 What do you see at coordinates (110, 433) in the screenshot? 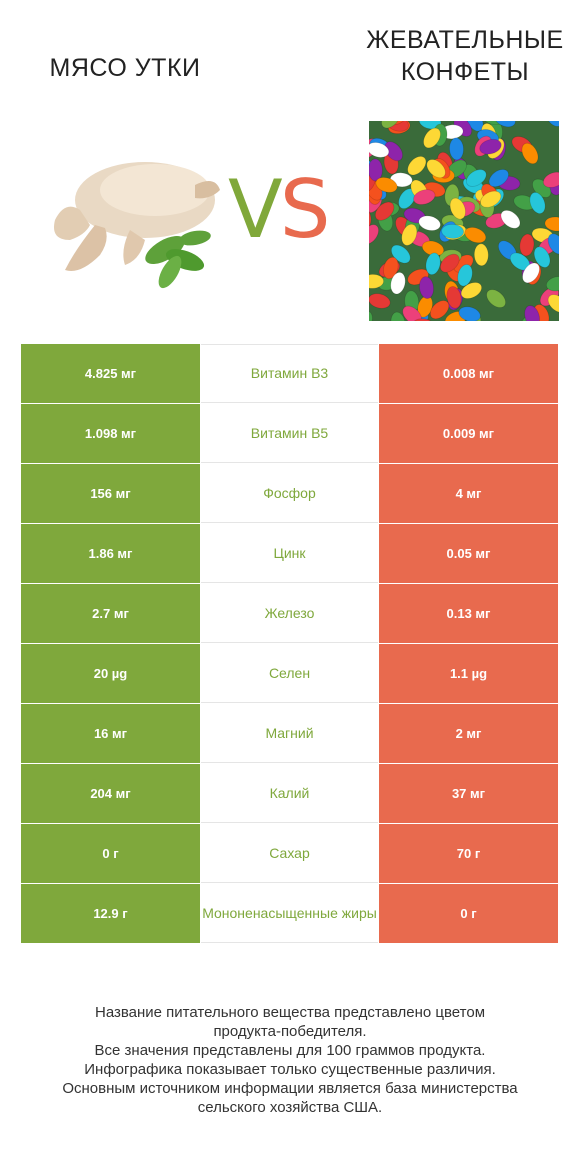
I see `left-value: 1.098 мг` at bounding box center [110, 433].